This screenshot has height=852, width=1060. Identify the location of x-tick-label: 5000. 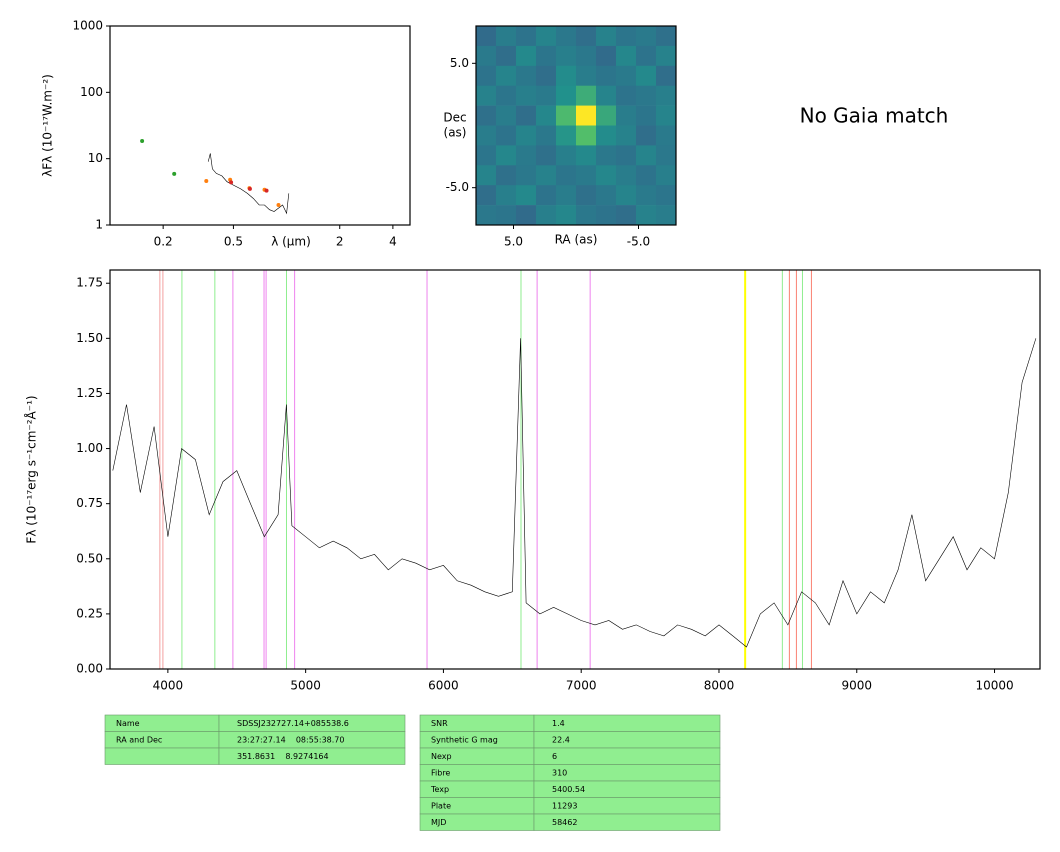
(305, 686).